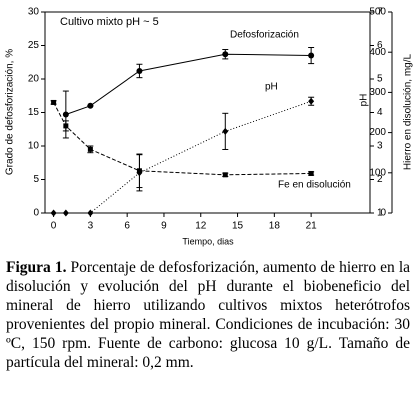 Image resolution: width=416 pixels, height=403 pixels. I want to click on annotation: Cultivo mixto pH ~ 5, so click(109, 22).